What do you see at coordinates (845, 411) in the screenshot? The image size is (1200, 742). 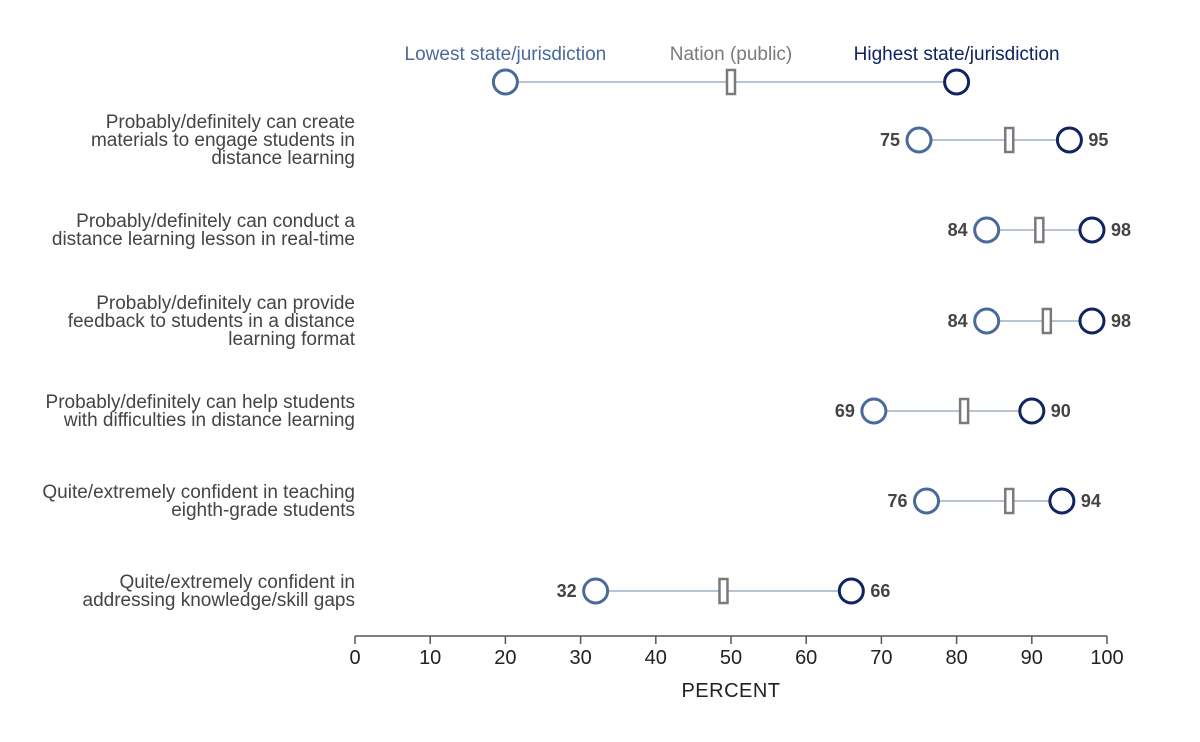 I see `low-value-label: 69` at bounding box center [845, 411].